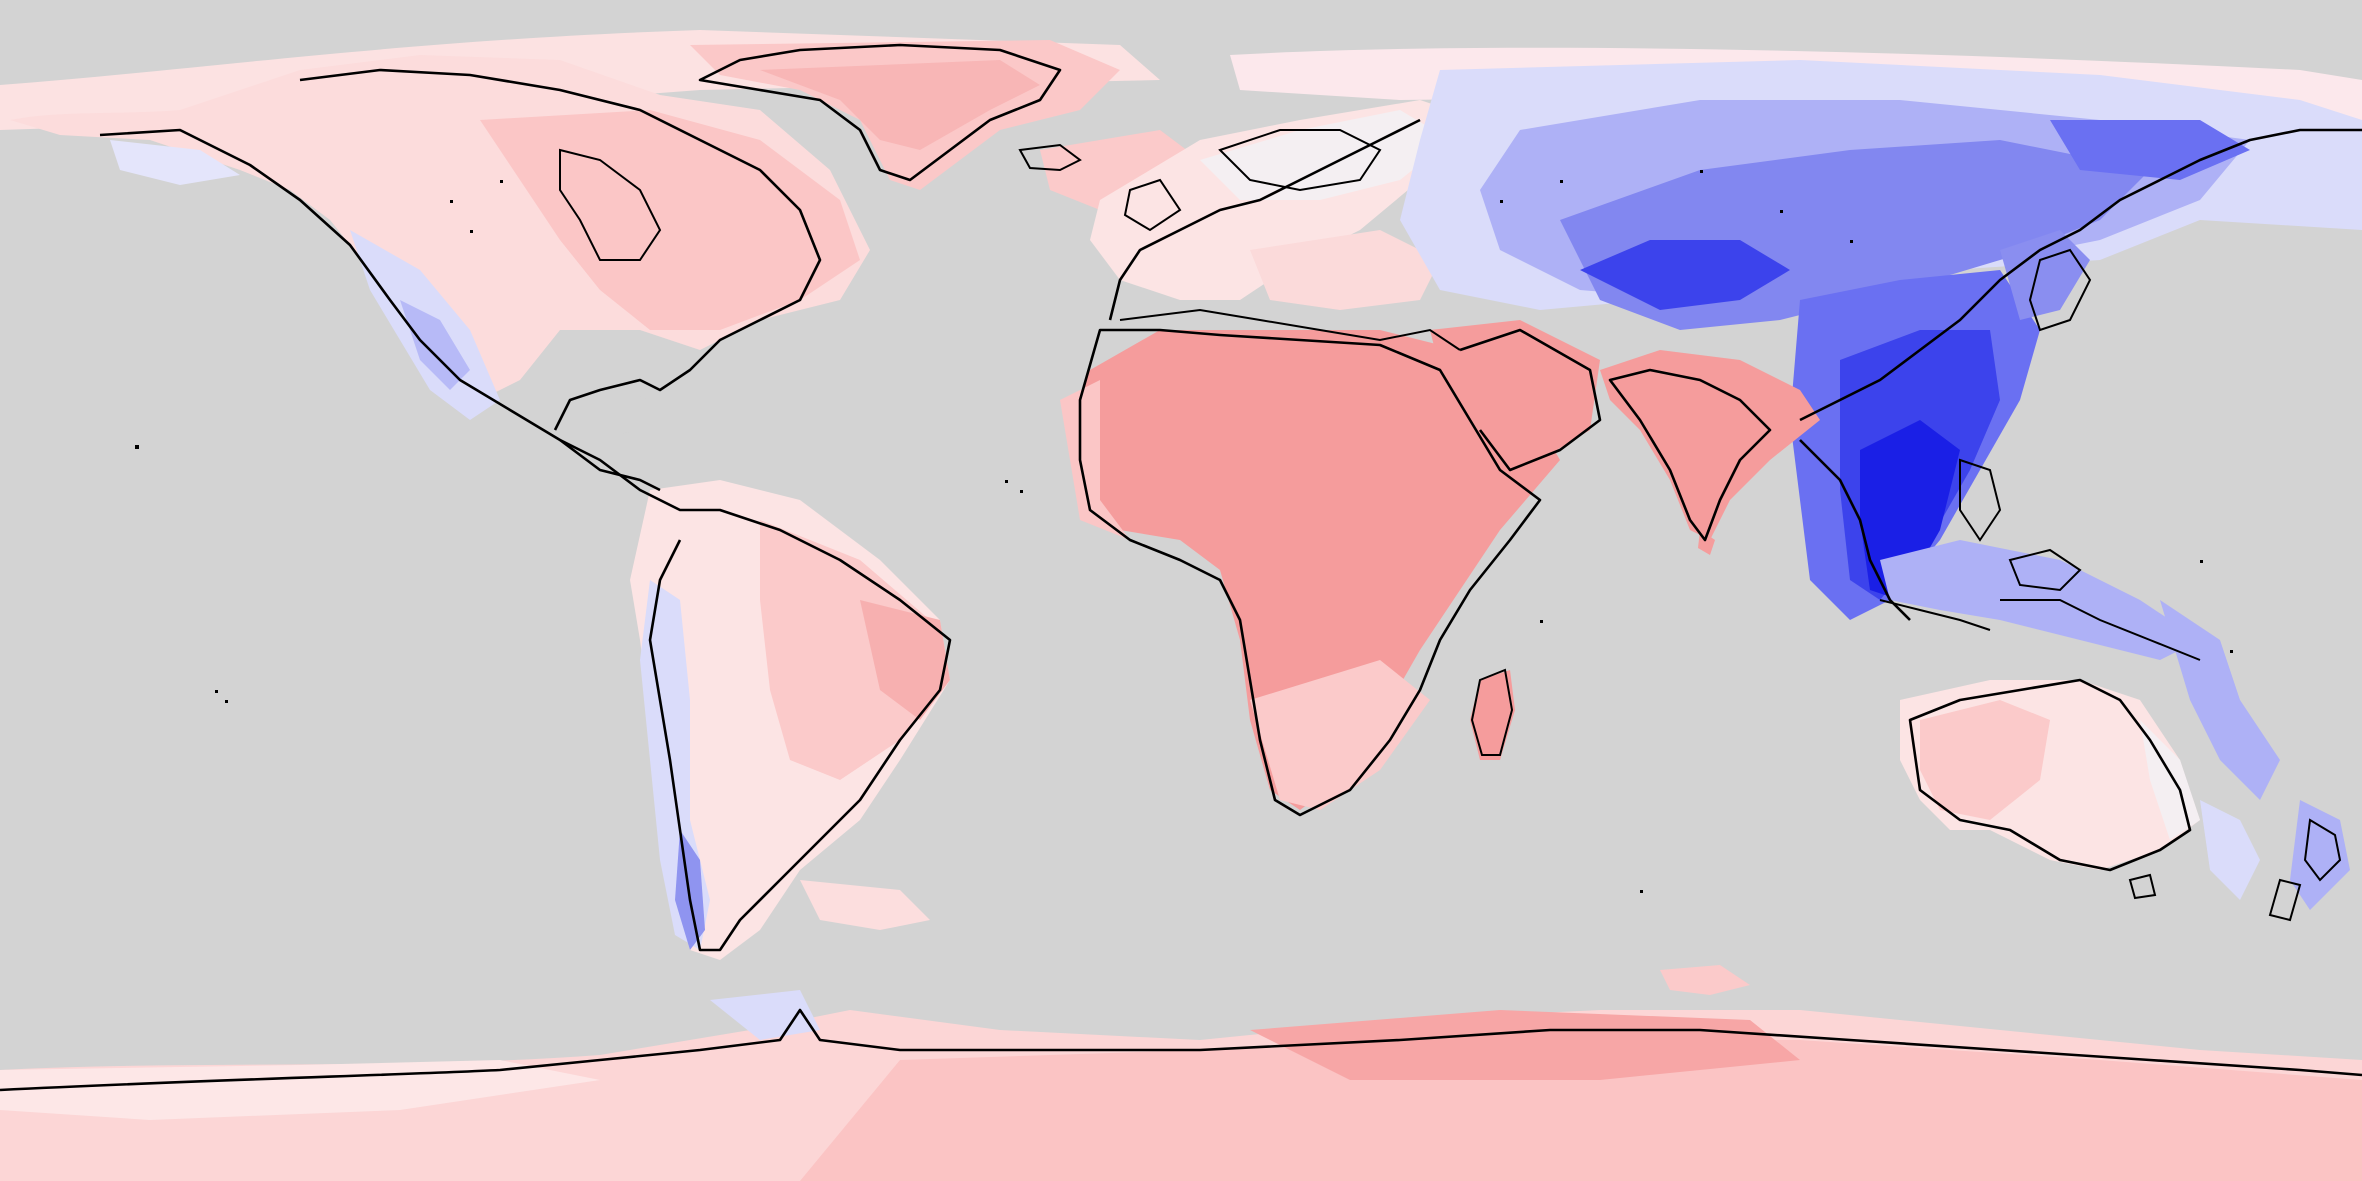 This screenshot has width=2362, height=1181. What do you see at coordinates (440, 247) in the screenshot?
I see `north-america-region` at bounding box center [440, 247].